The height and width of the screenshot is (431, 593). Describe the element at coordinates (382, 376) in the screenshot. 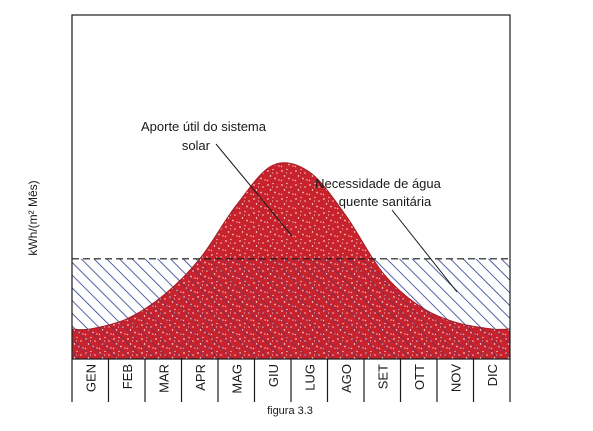

I see `x-tick-label: SET` at that location.